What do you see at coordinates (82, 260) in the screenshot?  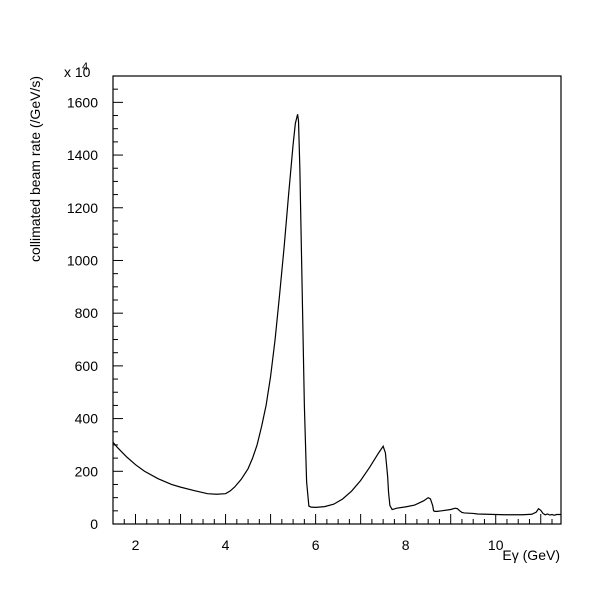 I see `y-tick-label: 1000` at bounding box center [82, 260].